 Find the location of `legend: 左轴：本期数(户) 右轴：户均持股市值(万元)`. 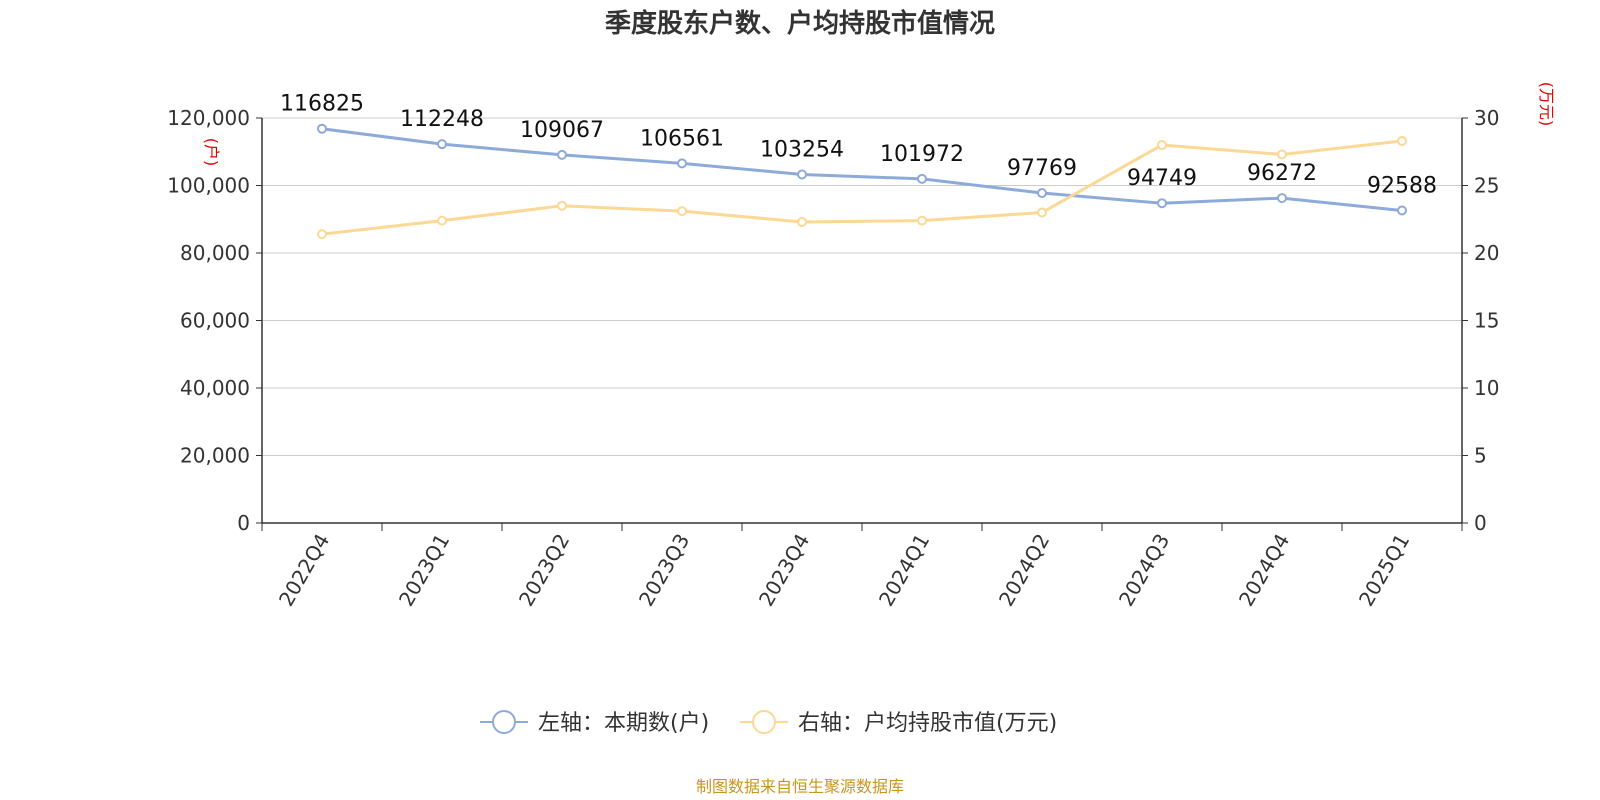

legend: 左轴：本期数(户) 右轴：户均持股市值(万元) is located at coordinates (768, 723).